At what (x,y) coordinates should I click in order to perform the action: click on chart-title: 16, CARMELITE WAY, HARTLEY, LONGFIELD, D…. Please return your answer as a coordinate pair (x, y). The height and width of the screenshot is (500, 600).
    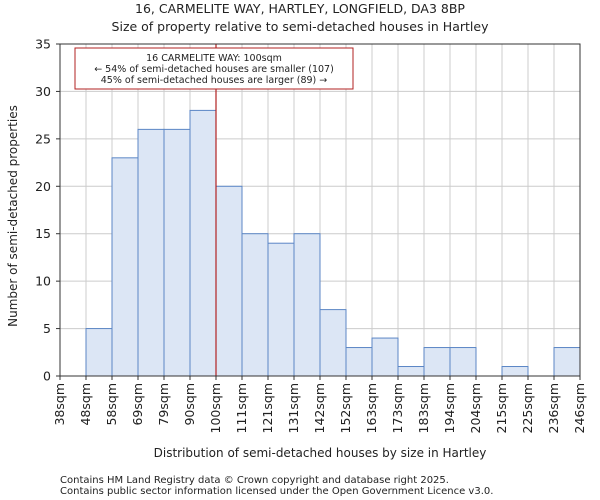
    Looking at the image, I should click on (300, 8).